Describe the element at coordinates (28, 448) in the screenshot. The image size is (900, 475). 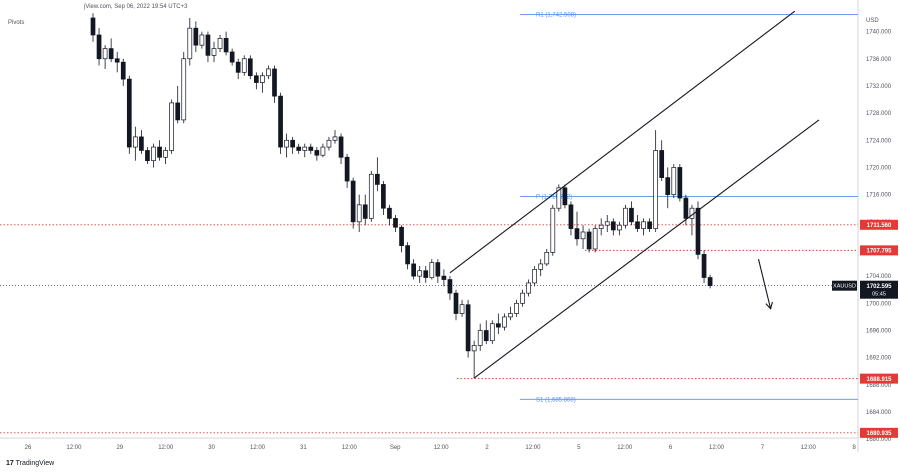
I see `x-tick-label: 26` at that location.